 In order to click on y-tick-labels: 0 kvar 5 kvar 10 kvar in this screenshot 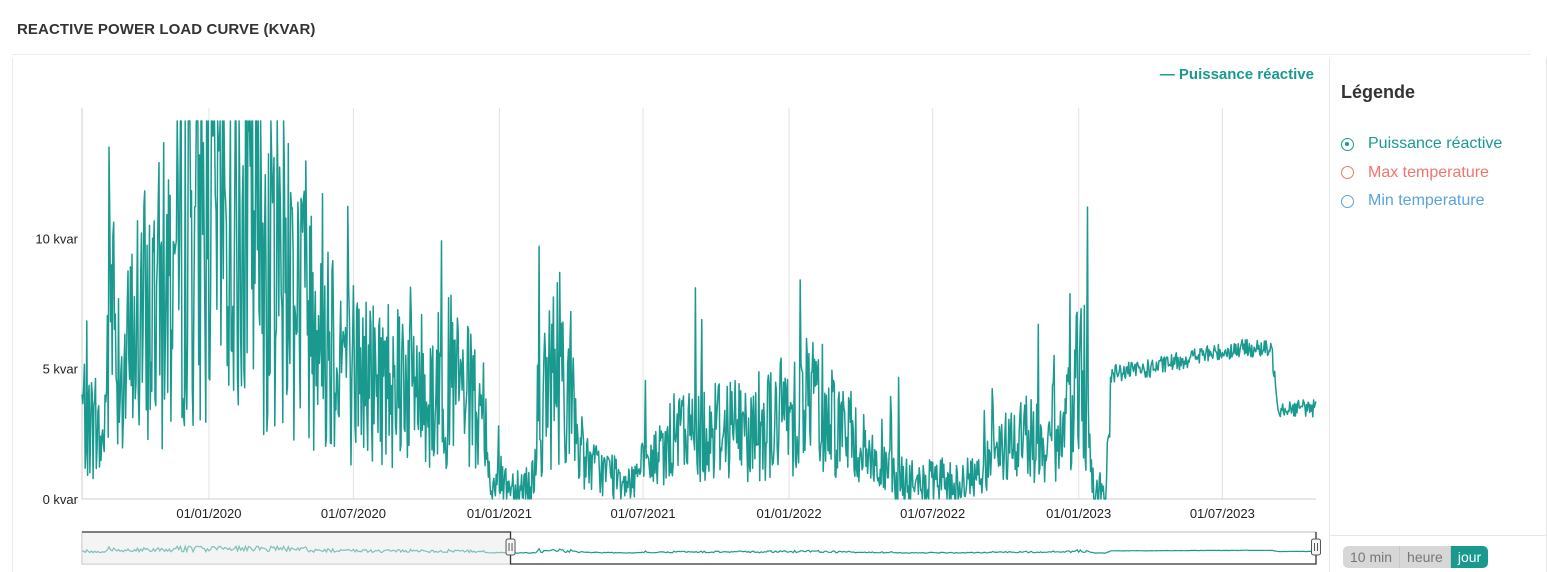, I will do `click(56, 369)`.